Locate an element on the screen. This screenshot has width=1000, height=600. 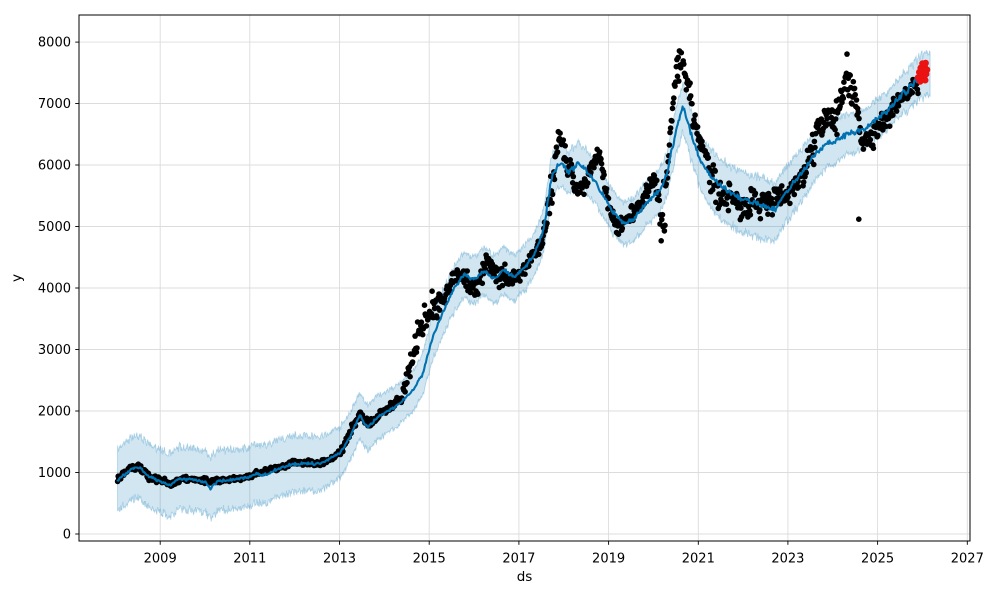
y-tick-label: 0 is located at coordinates (67, 535).